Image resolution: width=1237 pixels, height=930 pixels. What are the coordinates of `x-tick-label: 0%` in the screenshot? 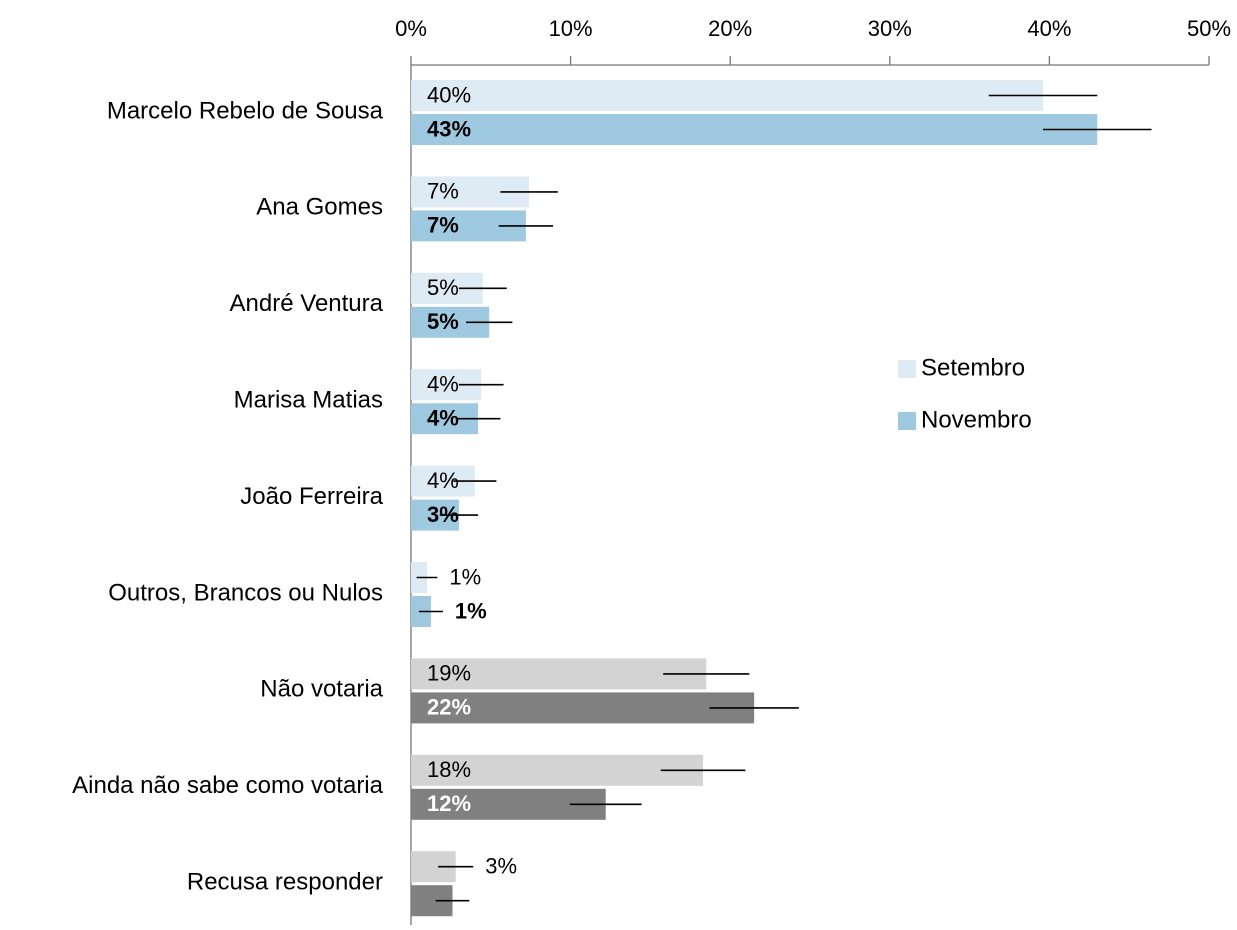 It's located at (411, 28).